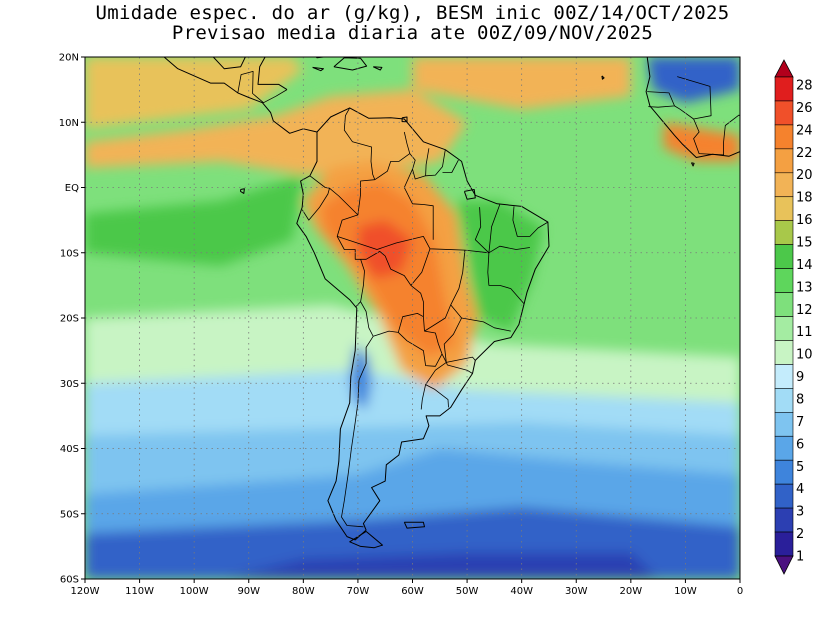 The width and height of the screenshot is (825, 637). Describe the element at coordinates (72, 319) in the screenshot. I see `latitude-ticks: 20N 10N EQ 10S 20S 30S 40S 50S 60S` at that location.